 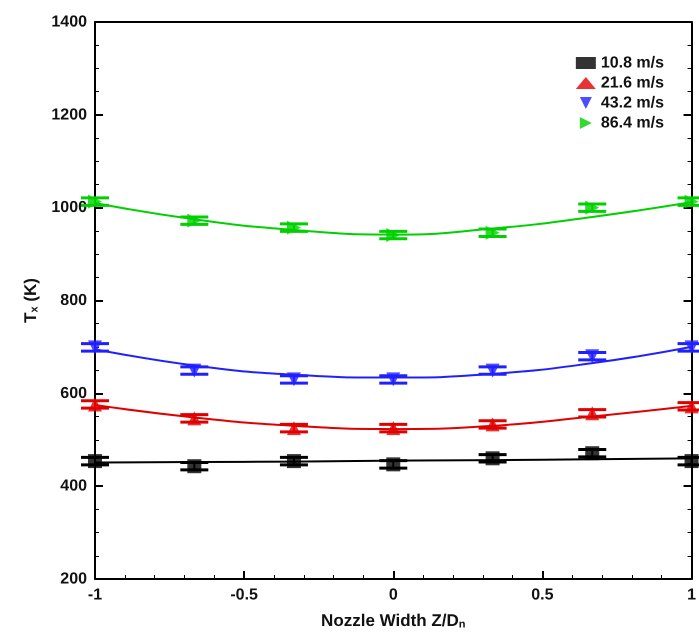 I want to click on legend-label: 86.4 m/s, so click(x=632, y=123).